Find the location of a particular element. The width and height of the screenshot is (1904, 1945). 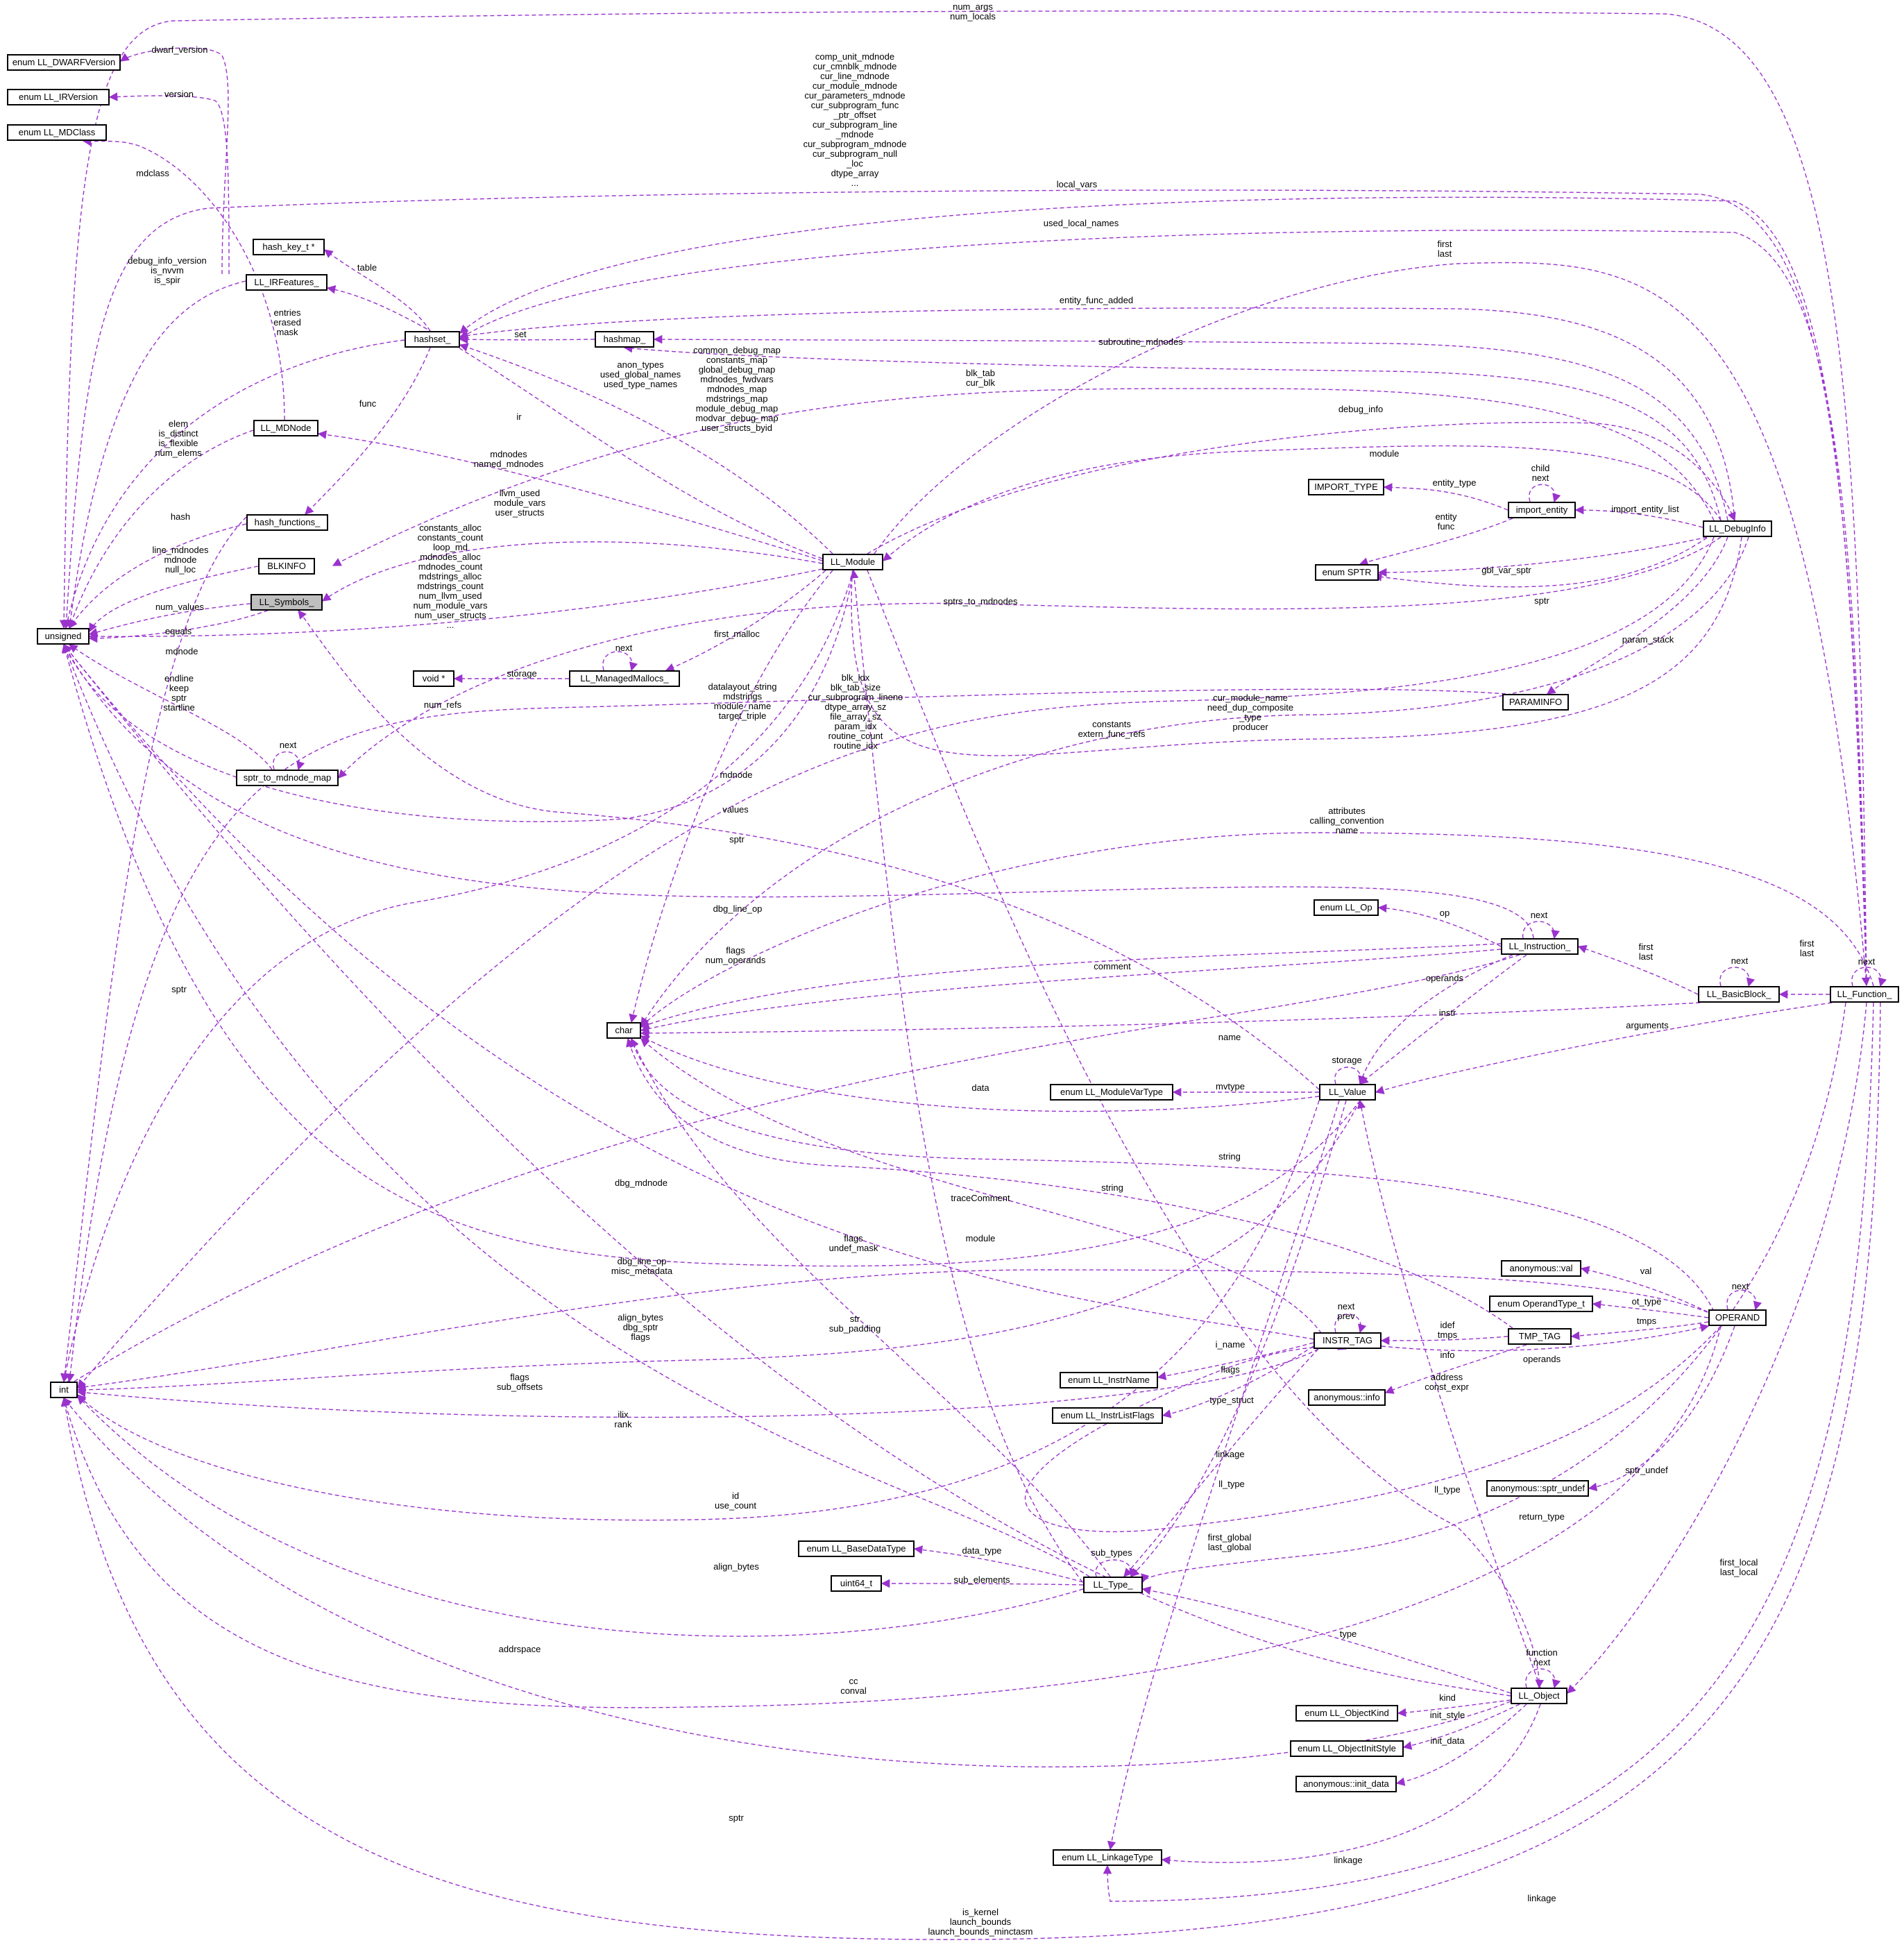

node-instruction: LL_Instruction_ is located at coordinates (1540, 947).